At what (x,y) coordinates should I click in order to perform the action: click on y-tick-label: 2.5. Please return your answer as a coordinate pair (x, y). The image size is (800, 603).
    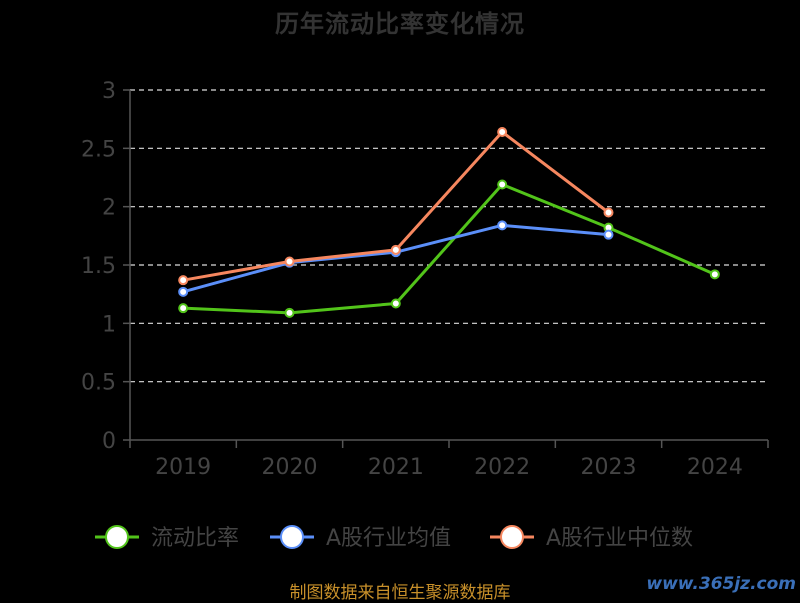
    Looking at the image, I should click on (98, 149).